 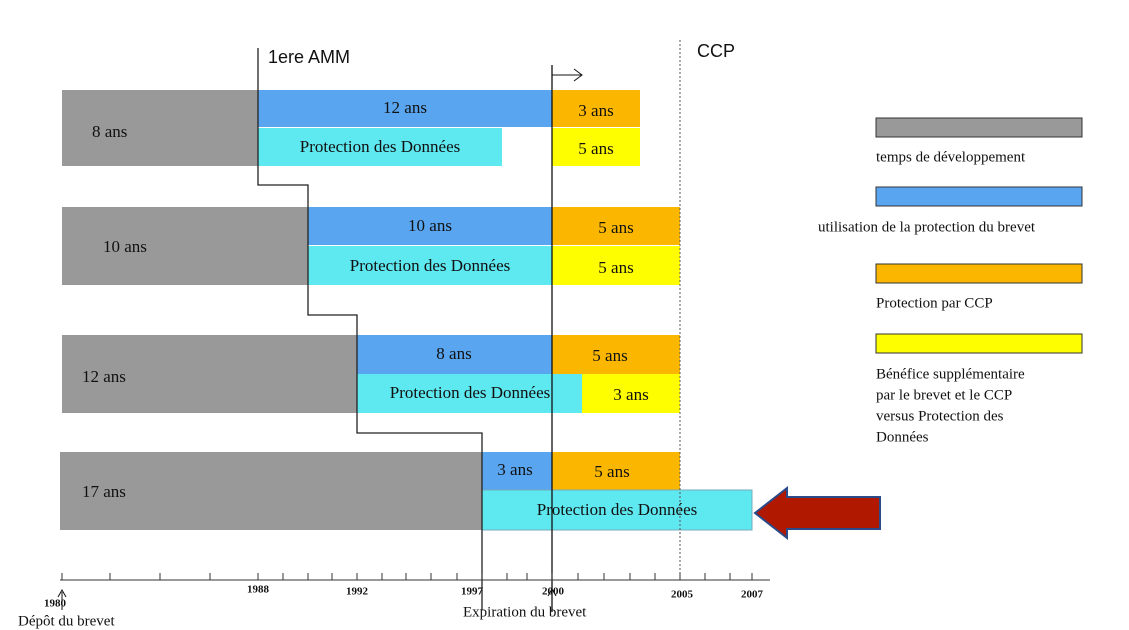 I want to click on legend-label: Bénéfice supplémentaire, so click(x=950, y=374).